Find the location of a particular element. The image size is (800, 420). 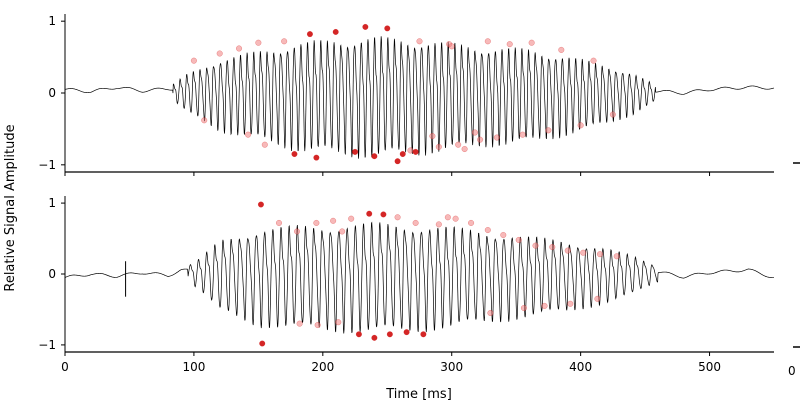

x-tick-label: 500 is located at coordinates (709, 367).